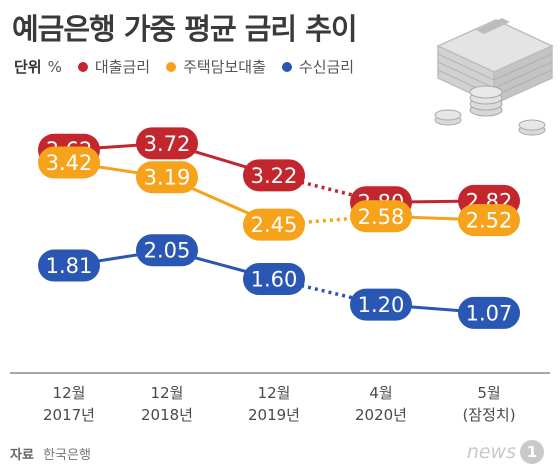 The width and height of the screenshot is (560, 475). I want to click on legend-item-deposit: 수신금리, so click(318, 66).